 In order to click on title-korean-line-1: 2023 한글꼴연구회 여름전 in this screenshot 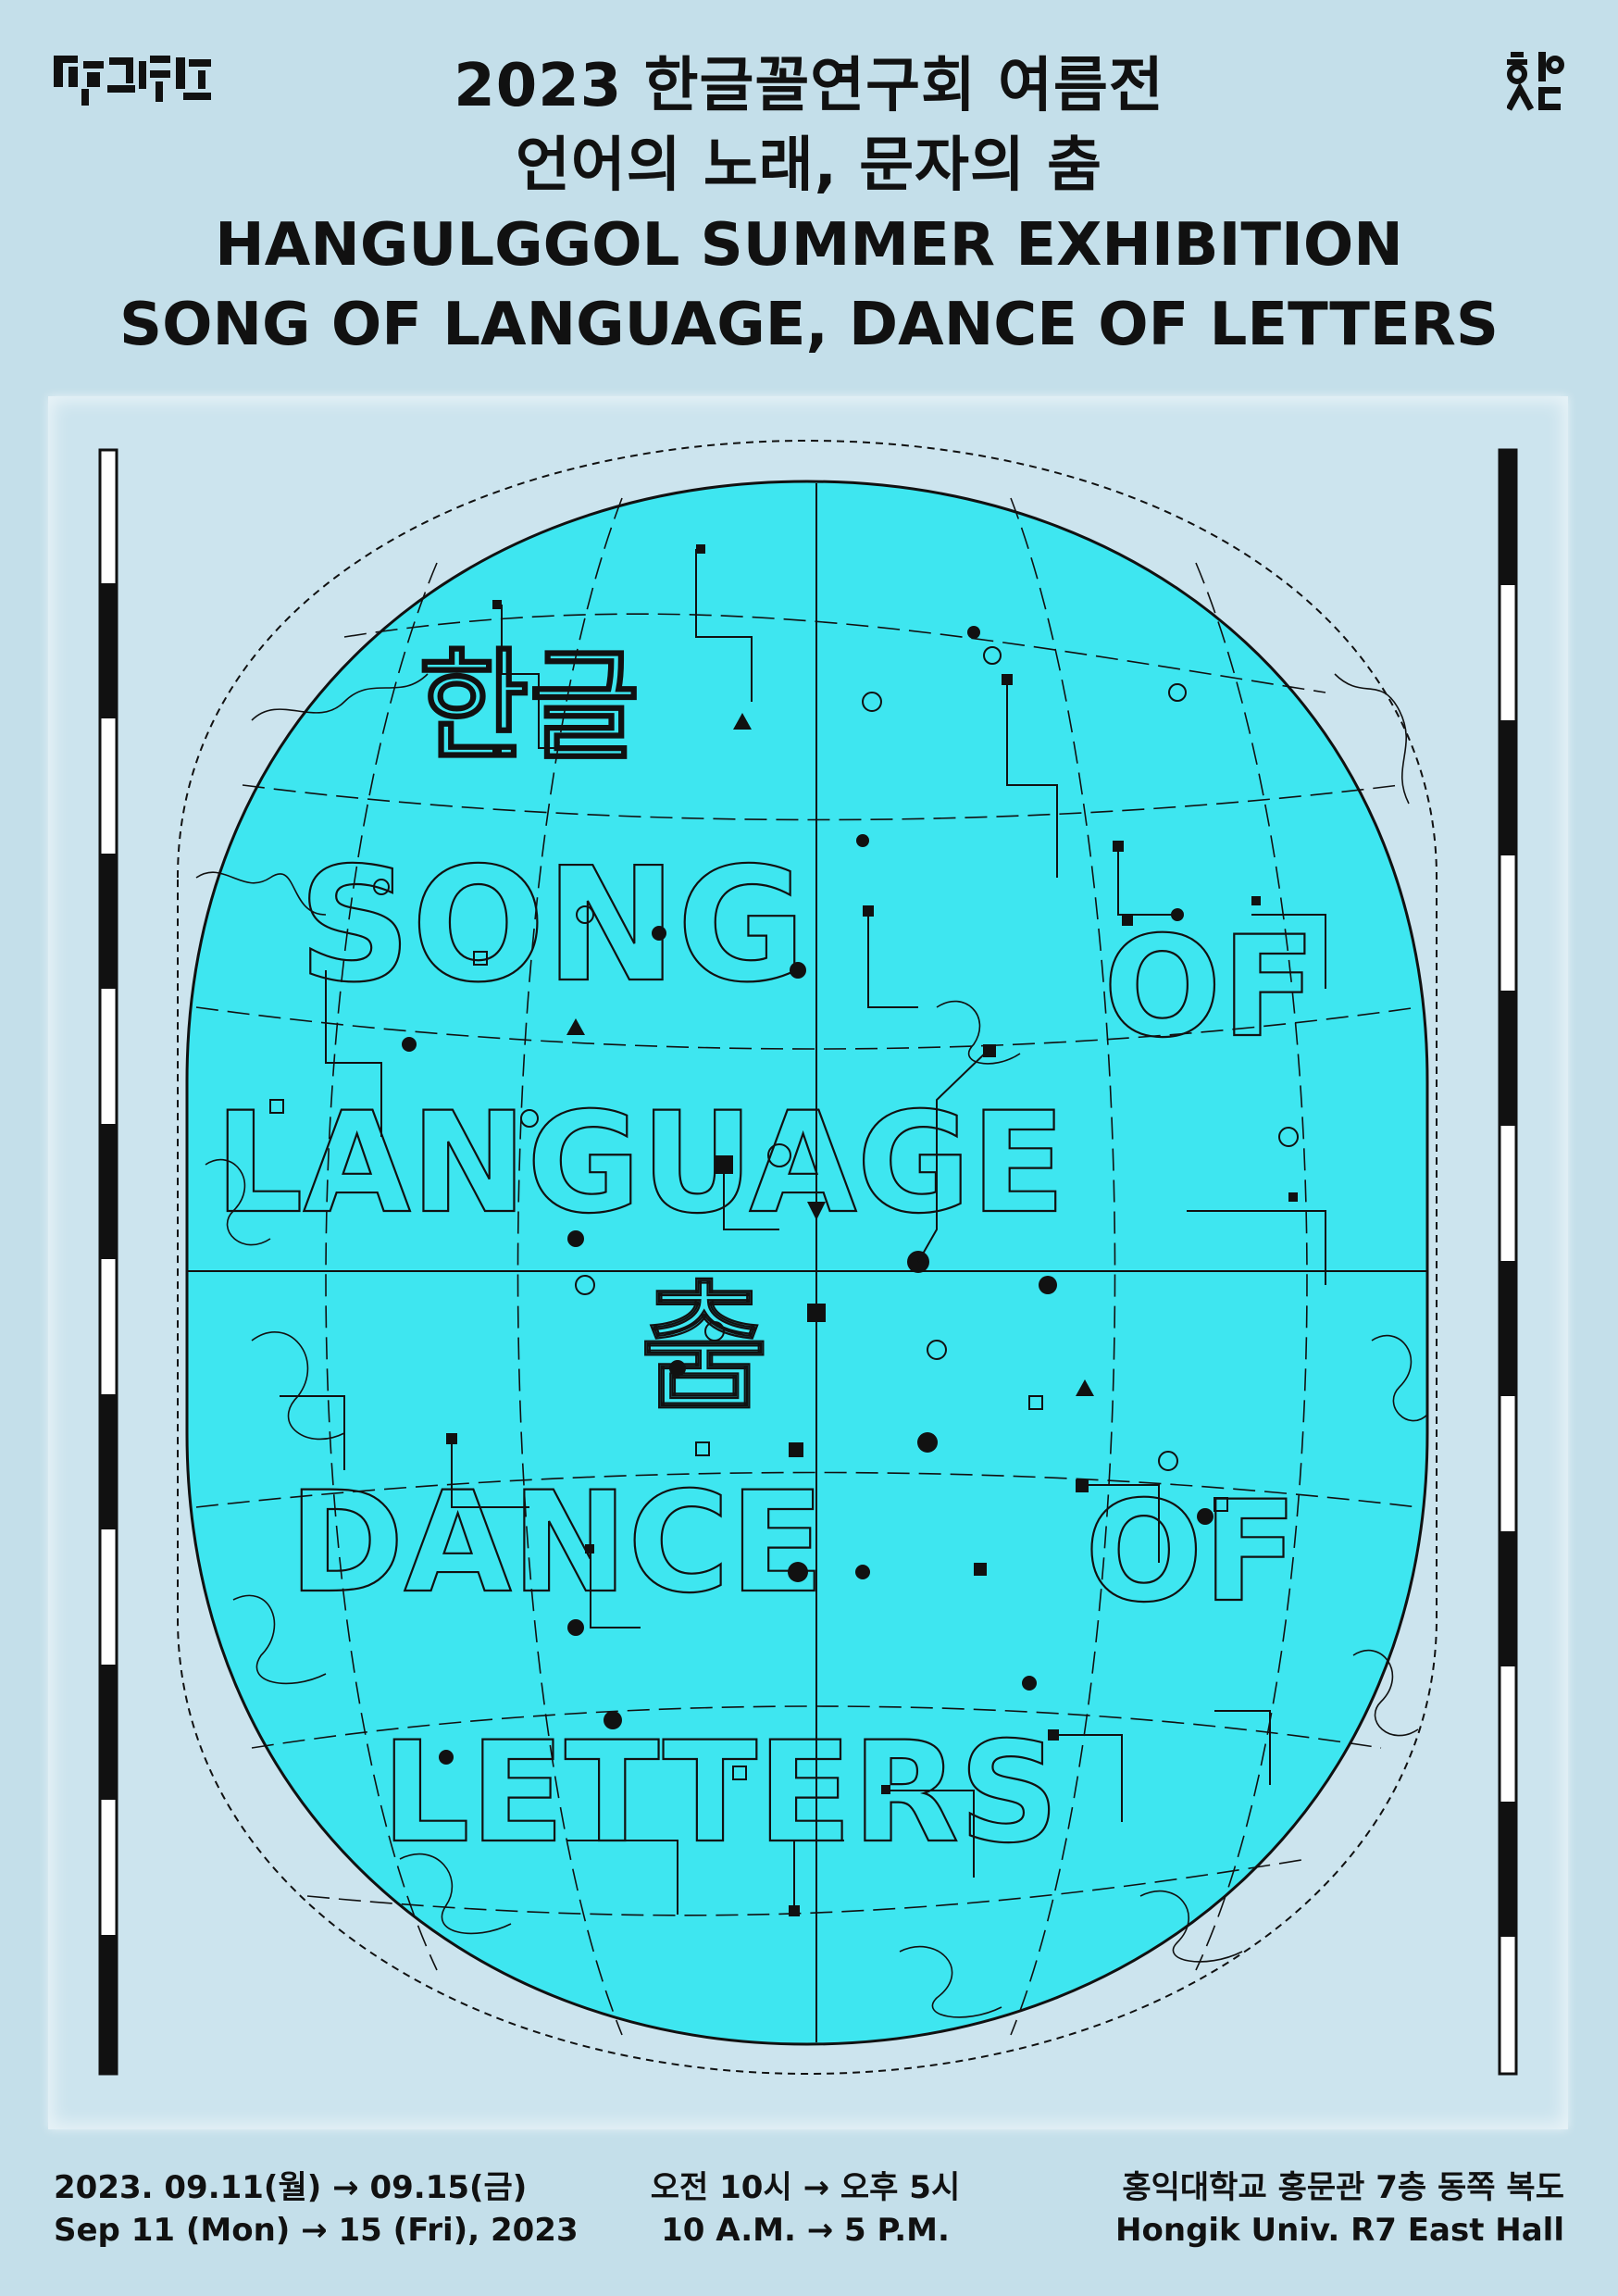, I will do `click(809, 86)`.